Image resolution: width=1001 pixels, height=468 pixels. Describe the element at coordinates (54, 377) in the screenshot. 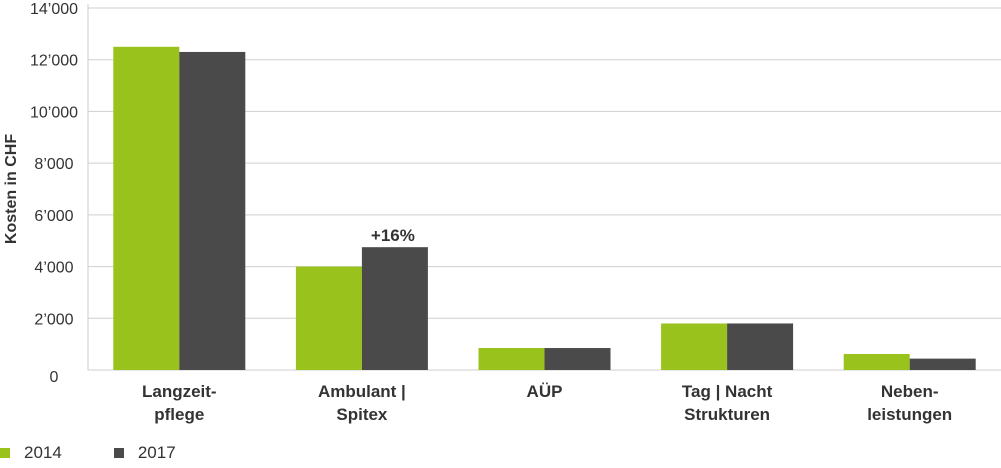

I see `y-tick-label: 0` at that location.